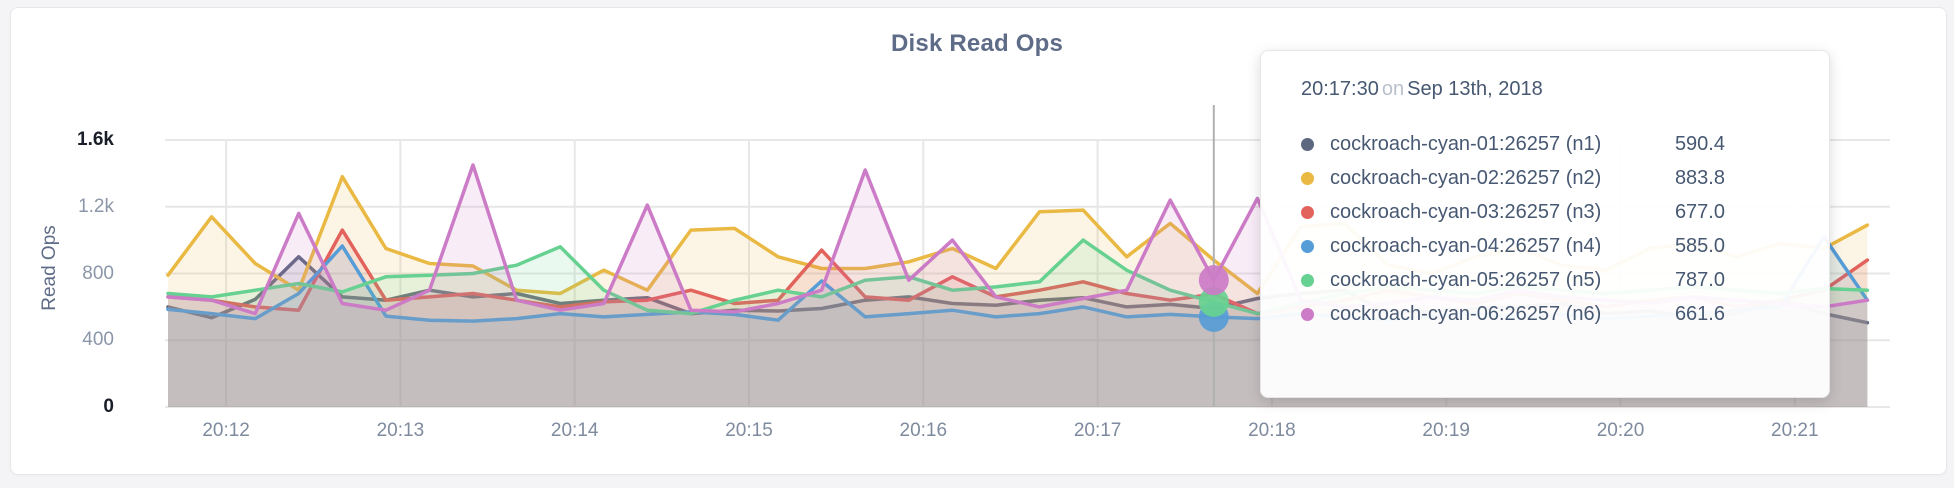 The image size is (1954, 488). I want to click on y-tick-label: 800, so click(98, 273).